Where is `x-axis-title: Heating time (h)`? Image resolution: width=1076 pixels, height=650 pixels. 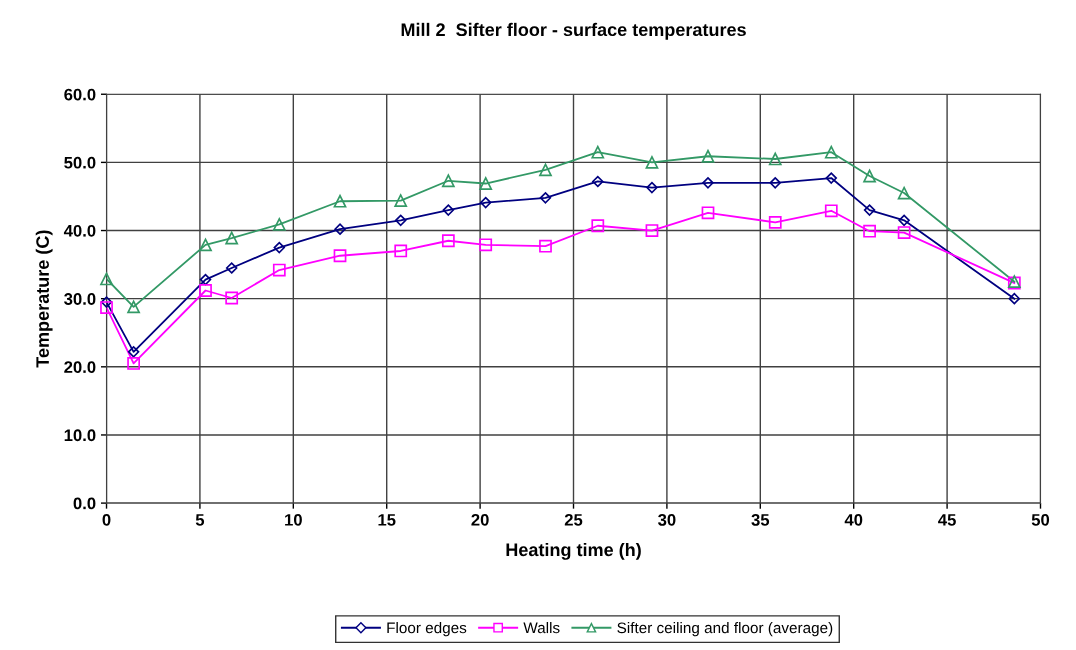
x-axis-title: Heating time (h) is located at coordinates (573, 551).